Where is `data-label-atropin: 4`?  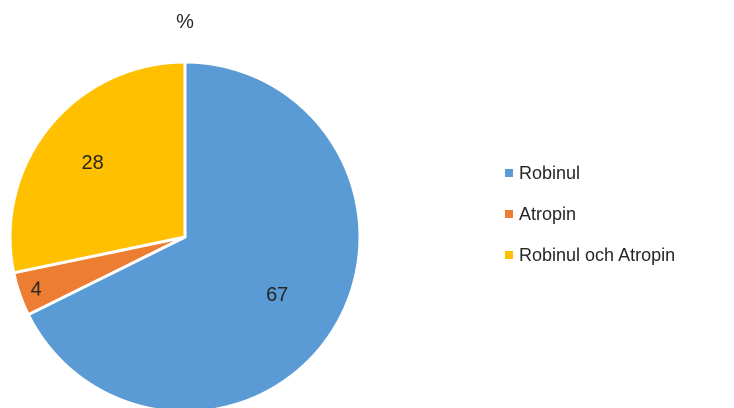 data-label-atropin: 4 is located at coordinates (36, 290).